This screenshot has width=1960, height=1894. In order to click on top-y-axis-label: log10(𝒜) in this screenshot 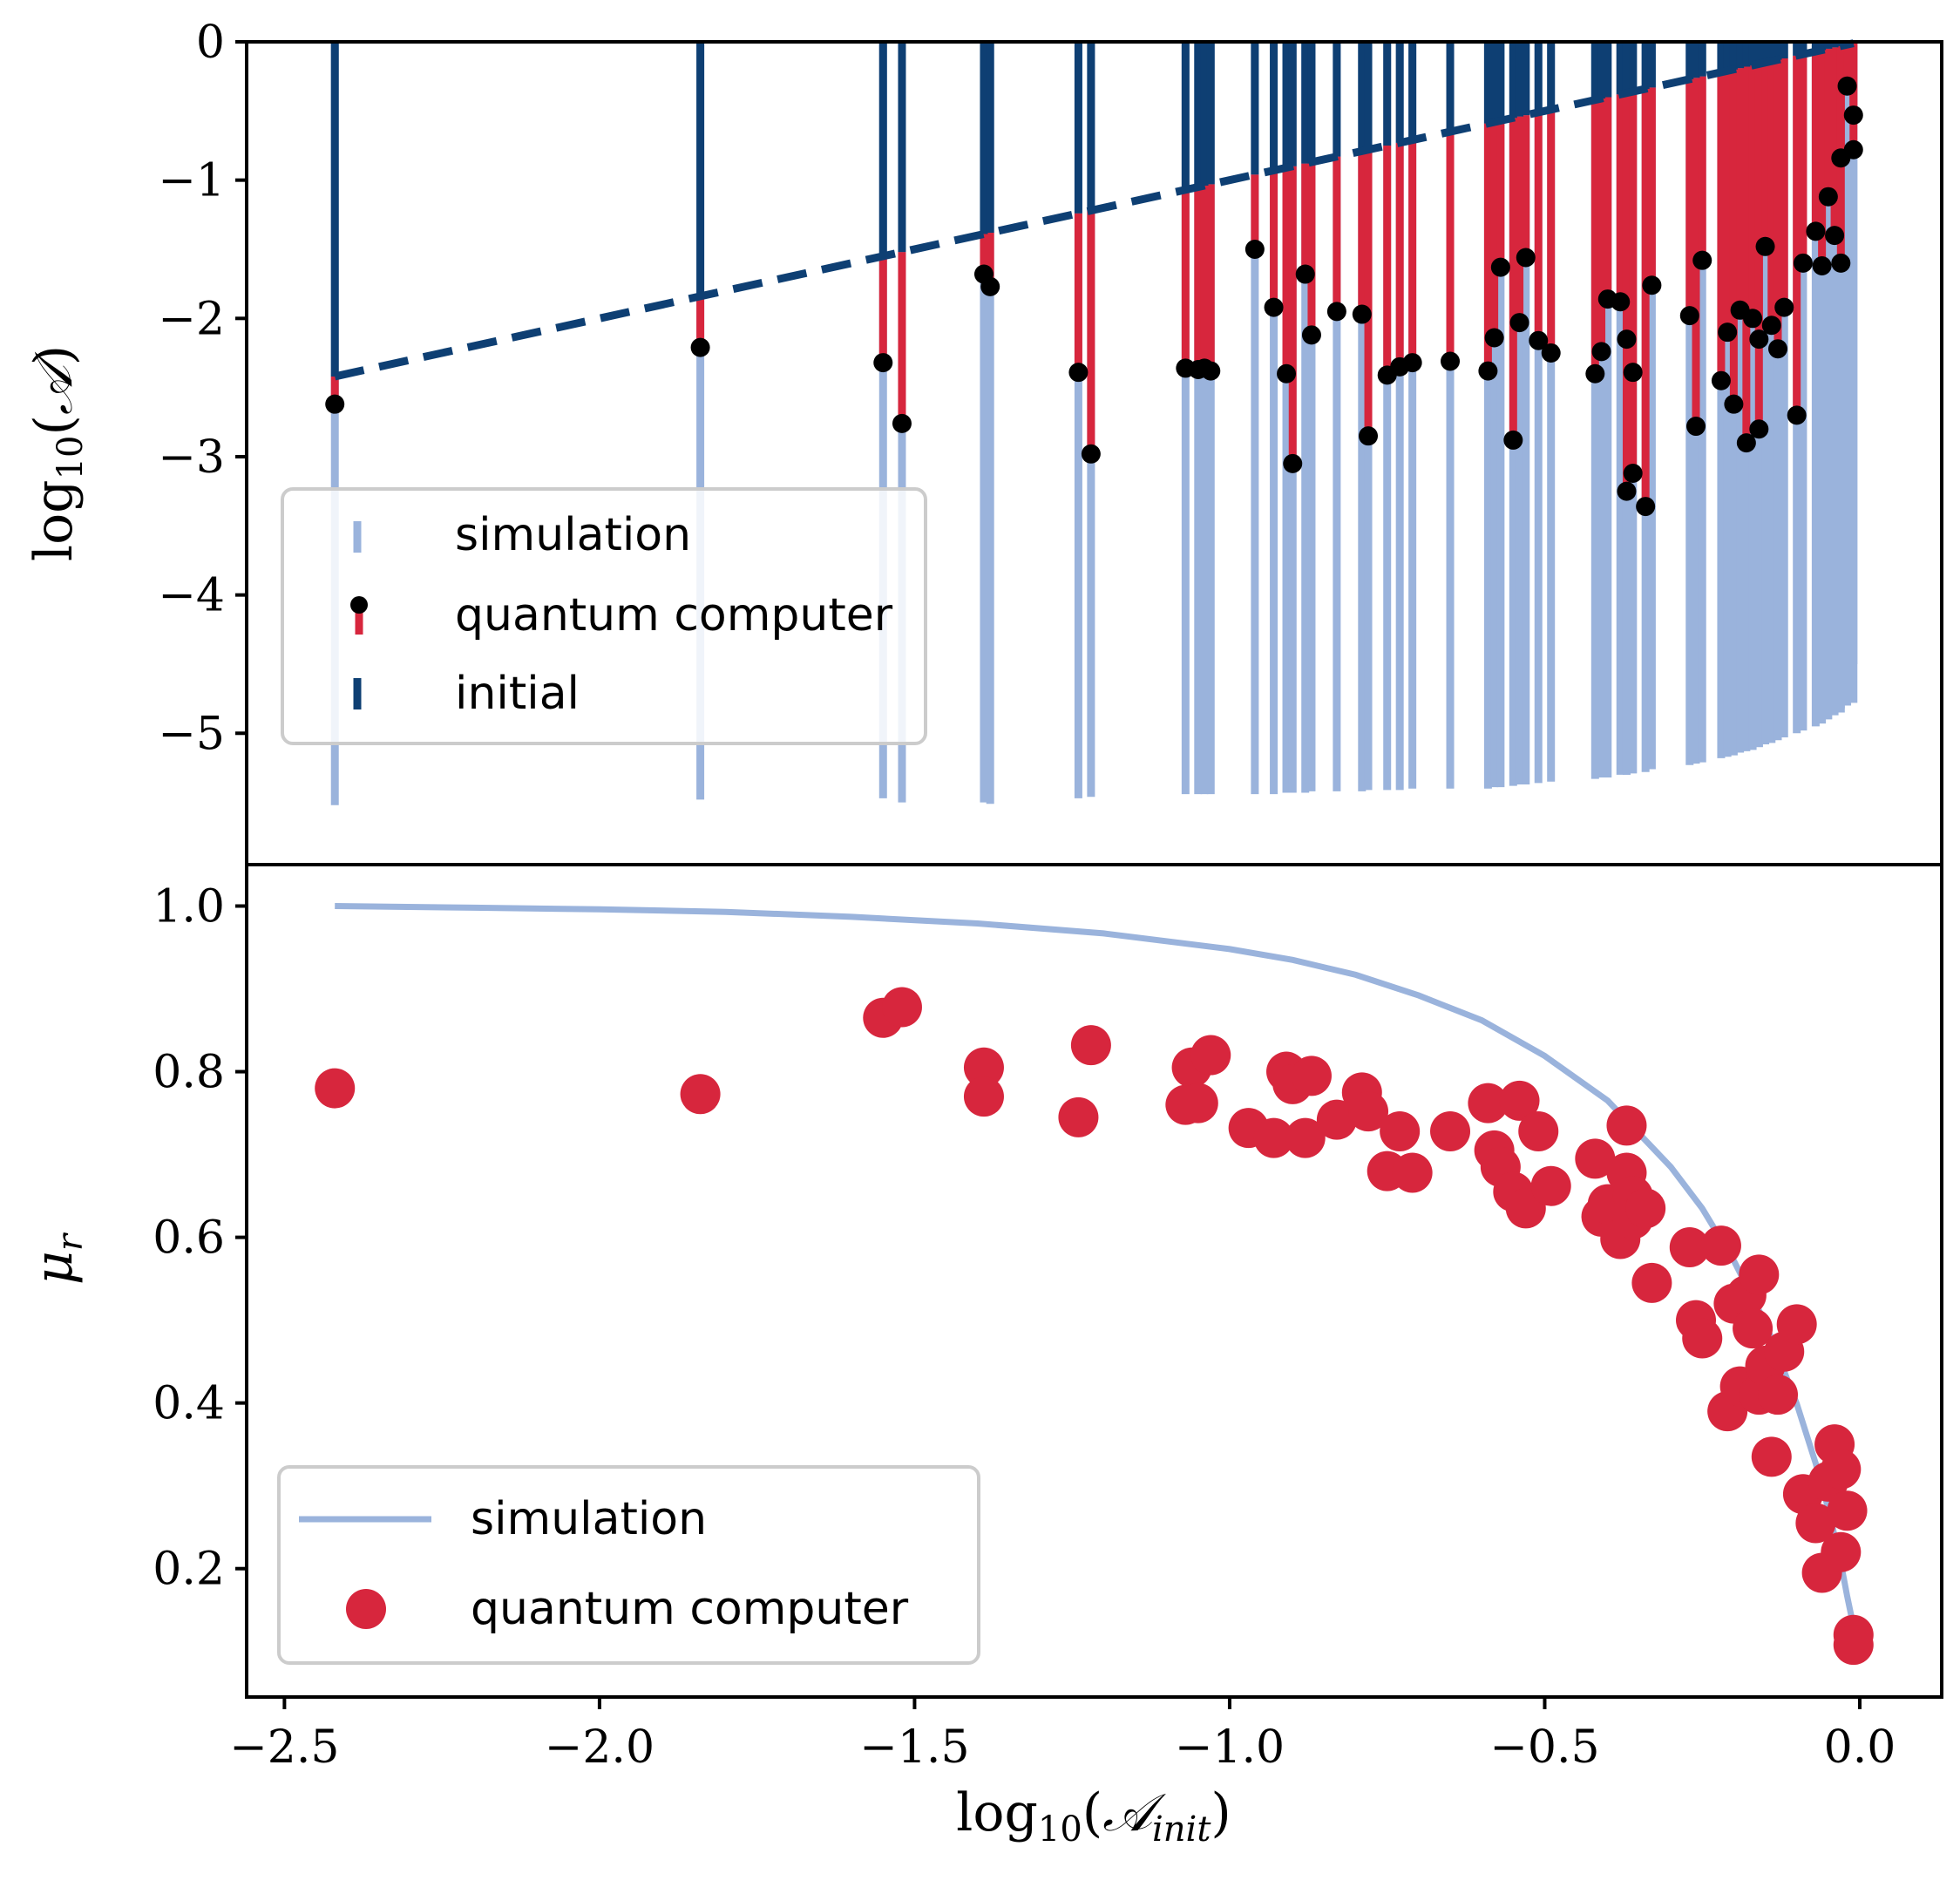, I will do `click(57, 453)`.